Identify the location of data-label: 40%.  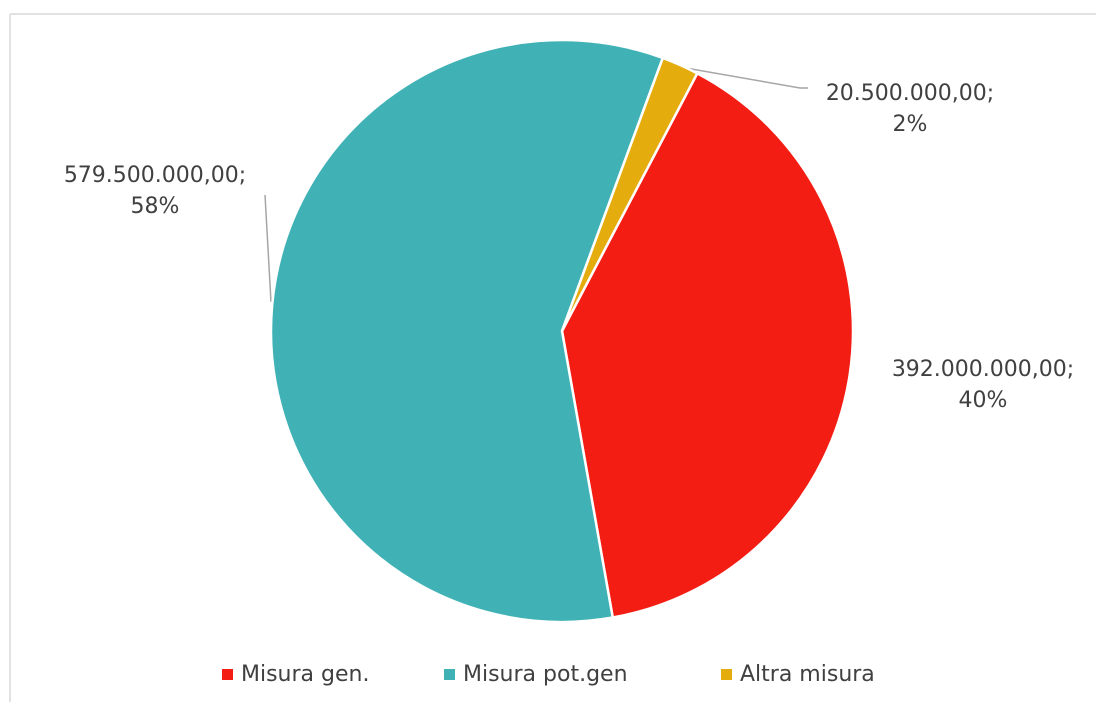
(983, 400).